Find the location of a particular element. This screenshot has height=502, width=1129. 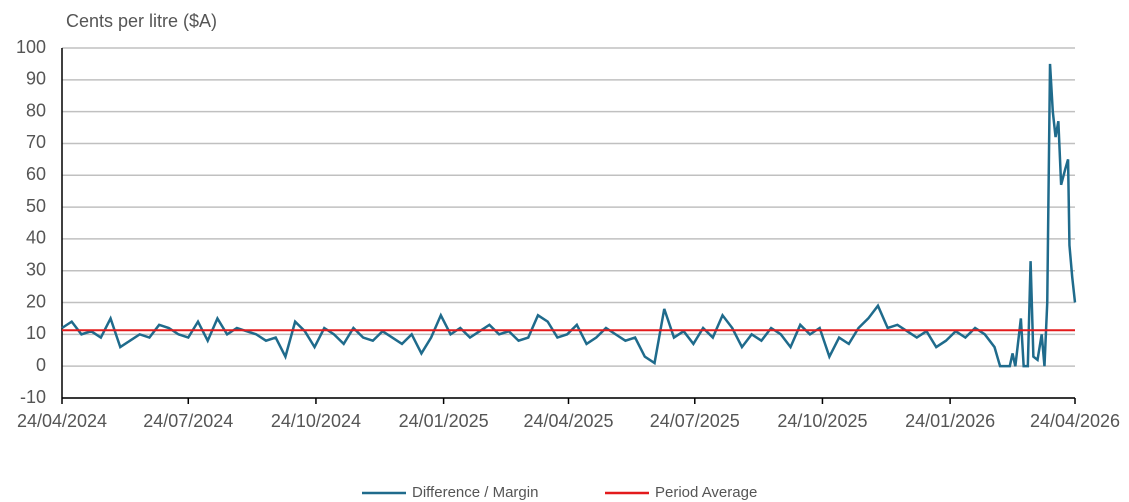

x-tick-label: 24/07/2025 is located at coordinates (695, 421).